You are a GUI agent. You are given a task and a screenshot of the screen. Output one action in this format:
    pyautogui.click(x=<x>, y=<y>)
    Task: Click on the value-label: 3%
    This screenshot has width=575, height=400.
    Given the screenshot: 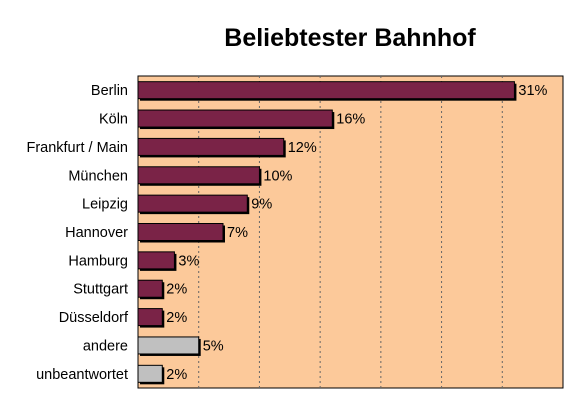 What is the action you would take?
    pyautogui.click(x=188, y=261)
    